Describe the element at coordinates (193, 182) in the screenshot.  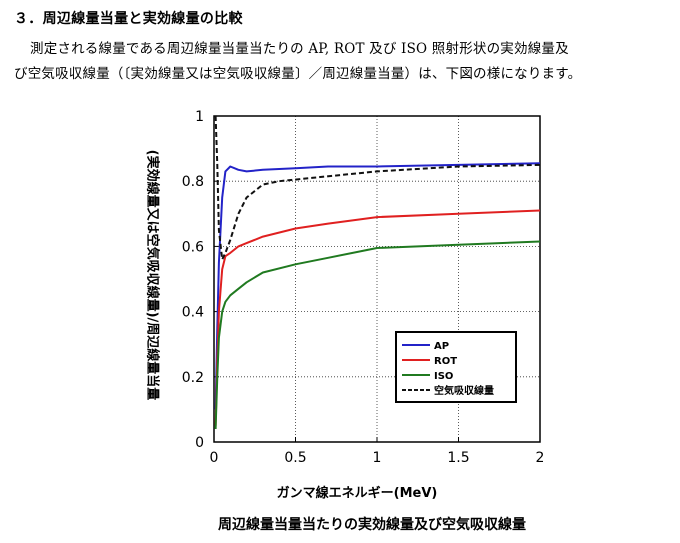
I see `y-tick-label: 0.8` at that location.